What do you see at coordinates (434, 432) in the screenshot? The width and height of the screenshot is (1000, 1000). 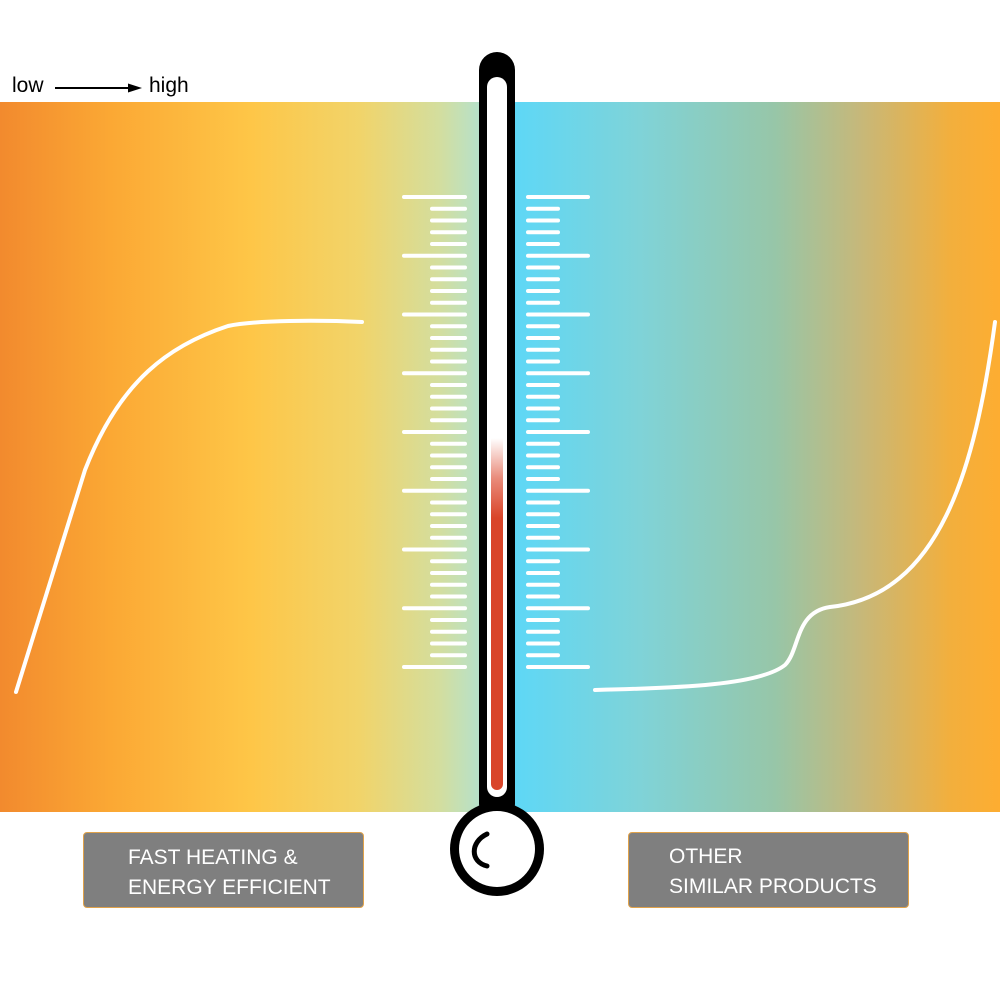 I see `left-tick-scale` at bounding box center [434, 432].